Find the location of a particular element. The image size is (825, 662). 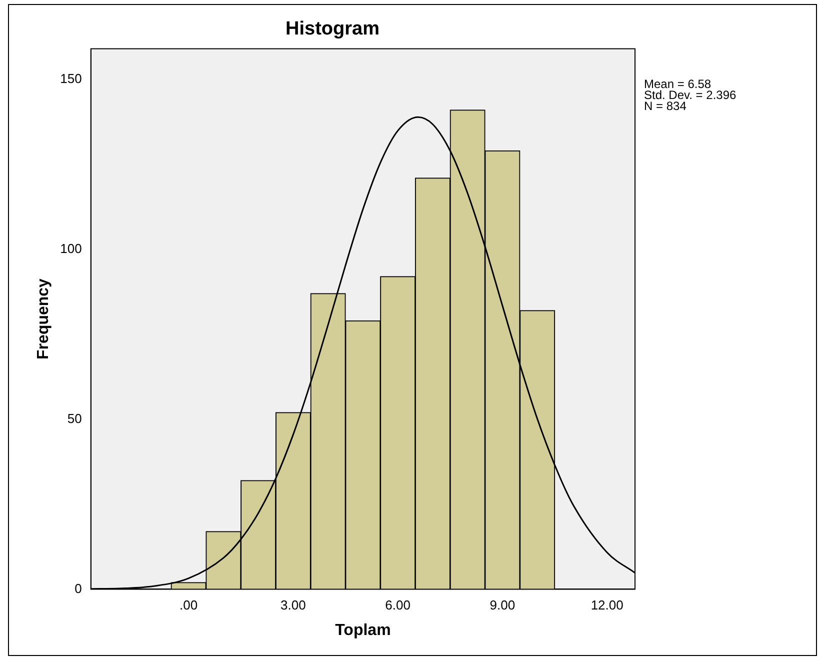

y-tick-label: 100 is located at coordinates (71, 248).